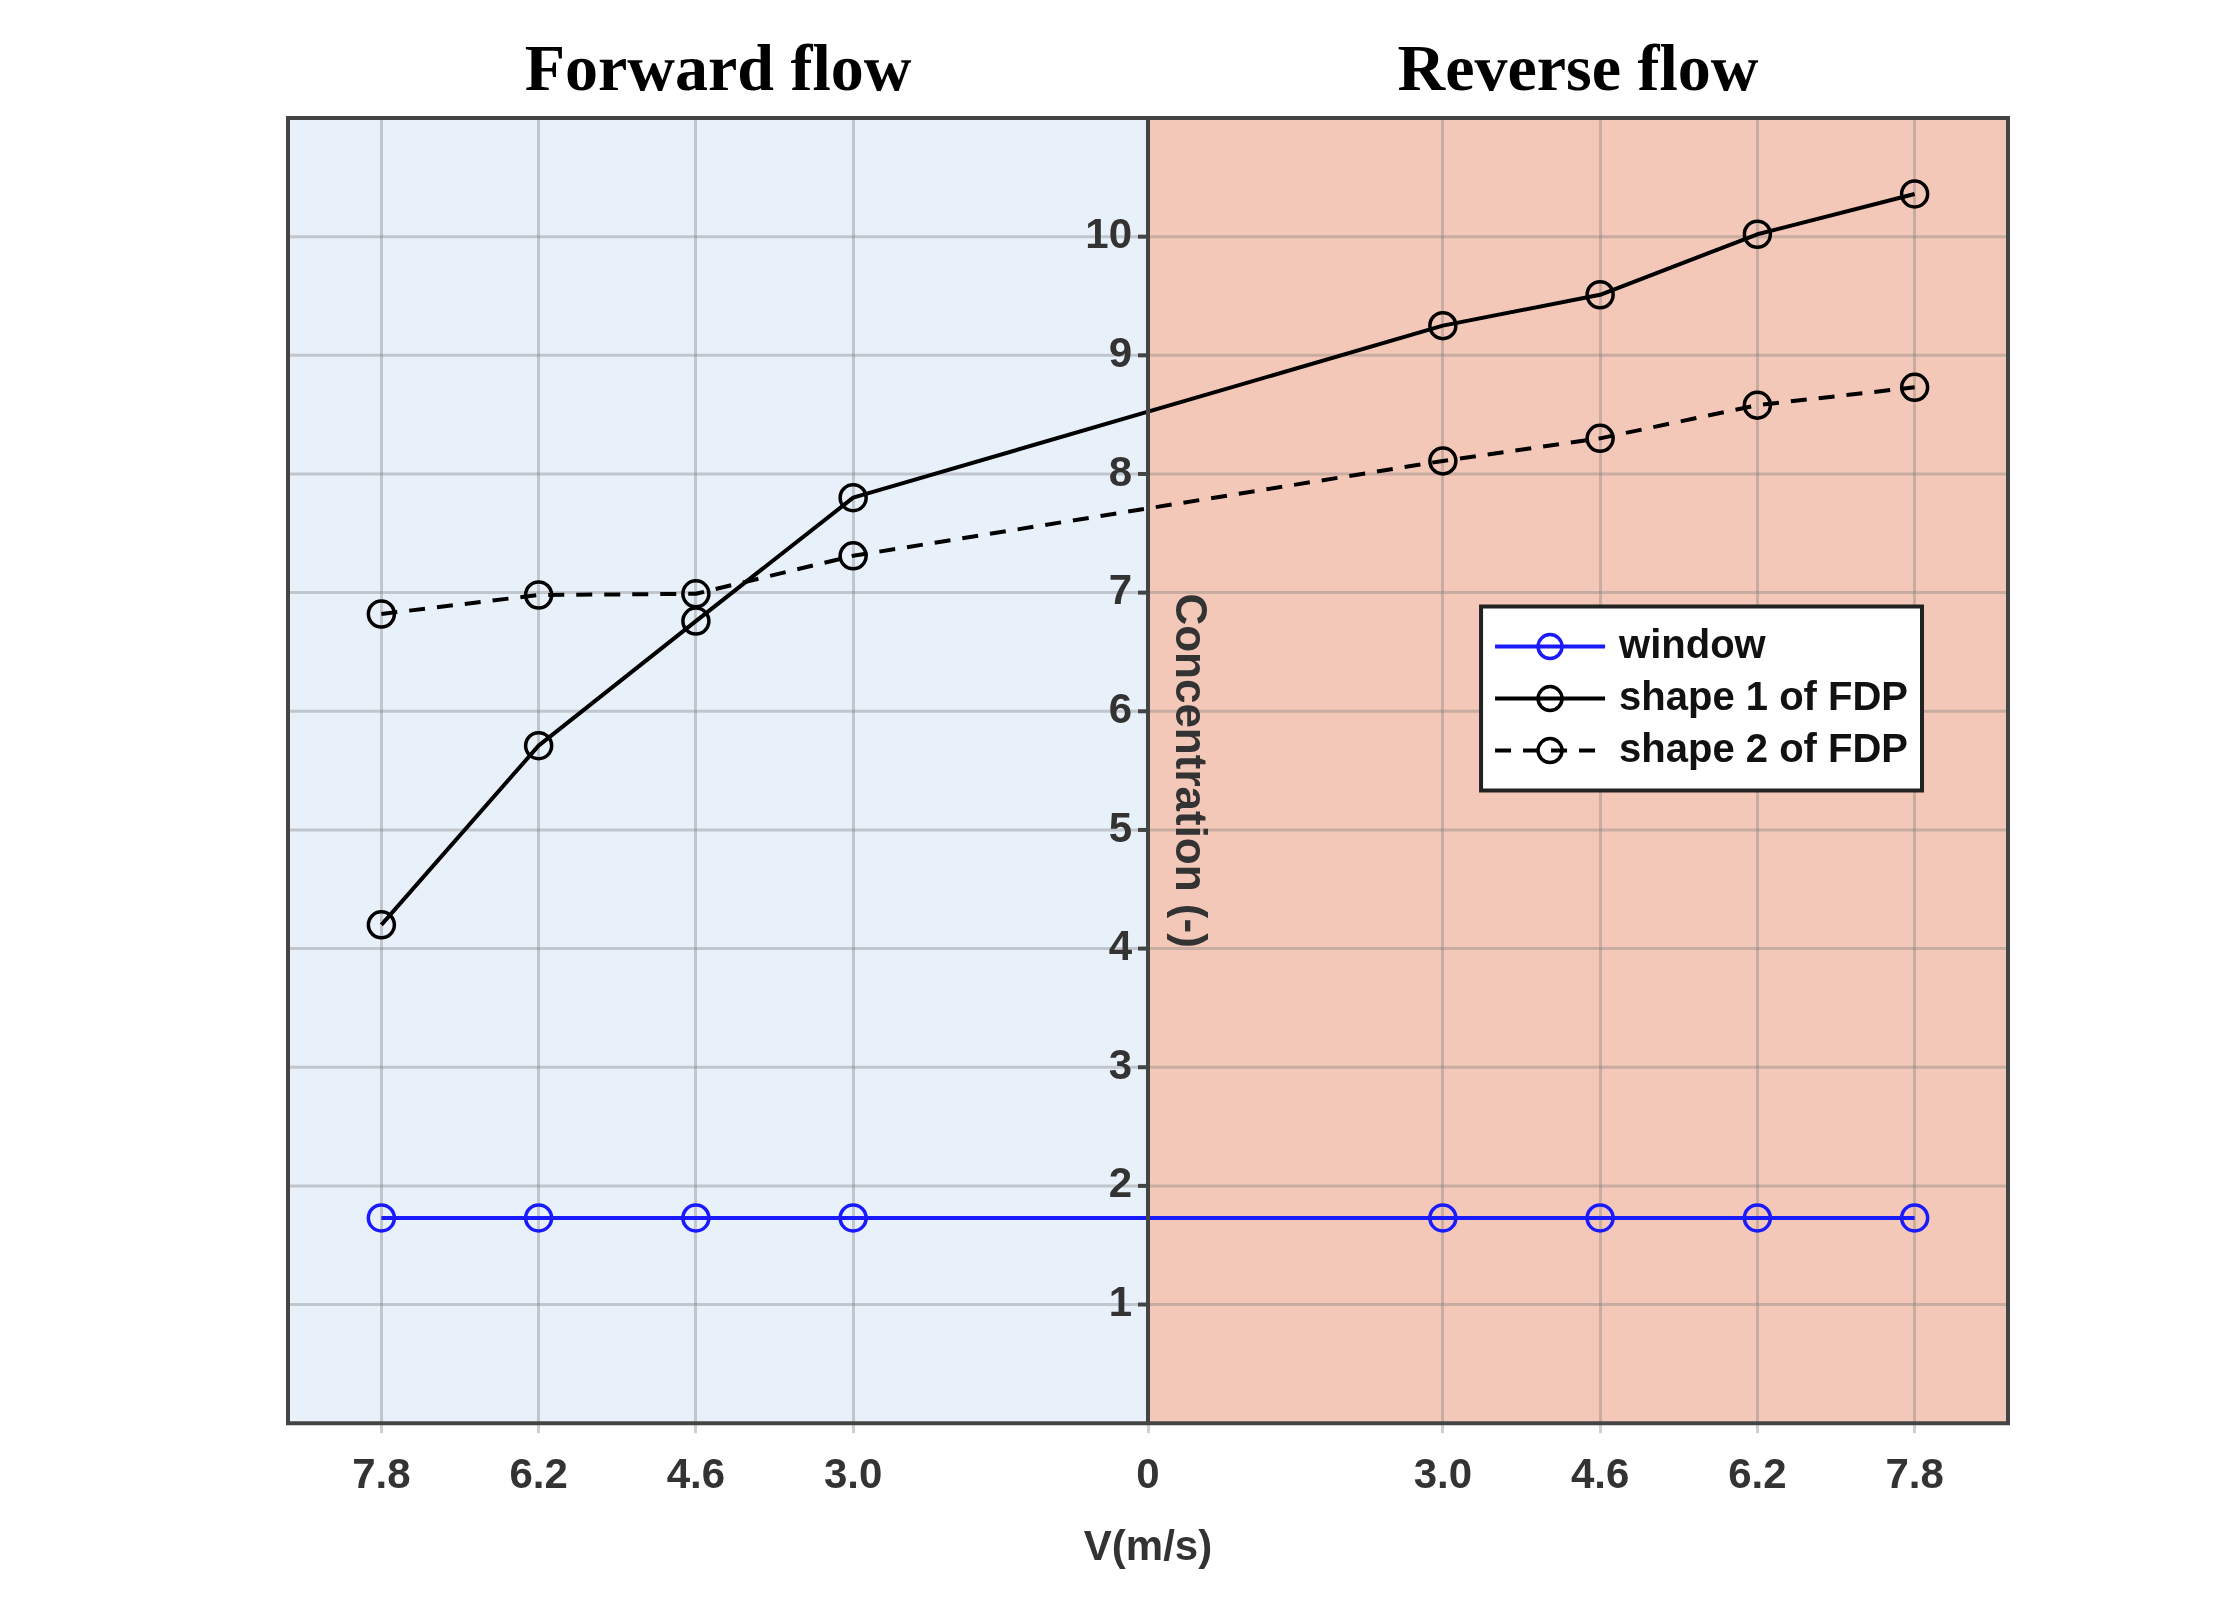  I want to click on legend-label: shape 1 of FDP, so click(1764, 695).